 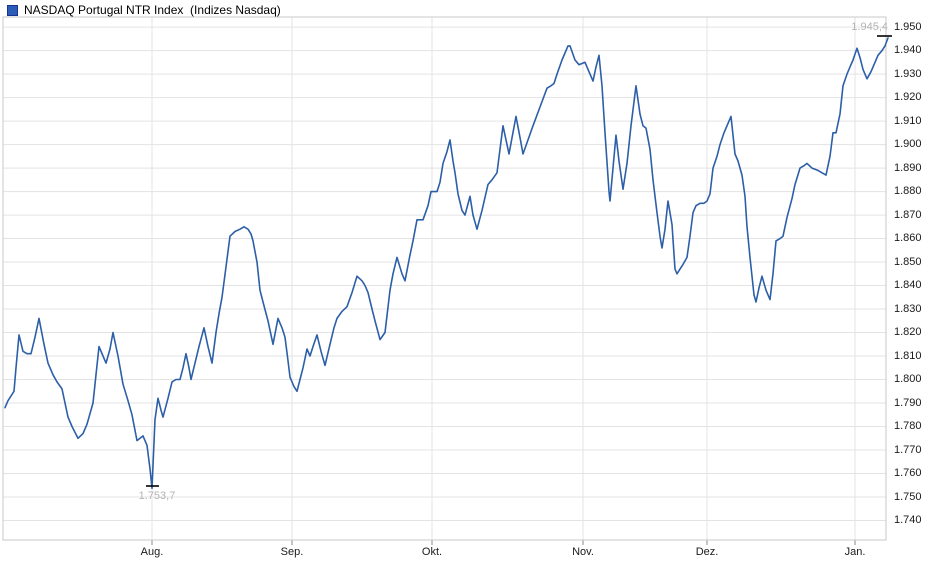 What do you see at coordinates (292, 552) in the screenshot?
I see `x-axis-tick-label: Sep.` at bounding box center [292, 552].